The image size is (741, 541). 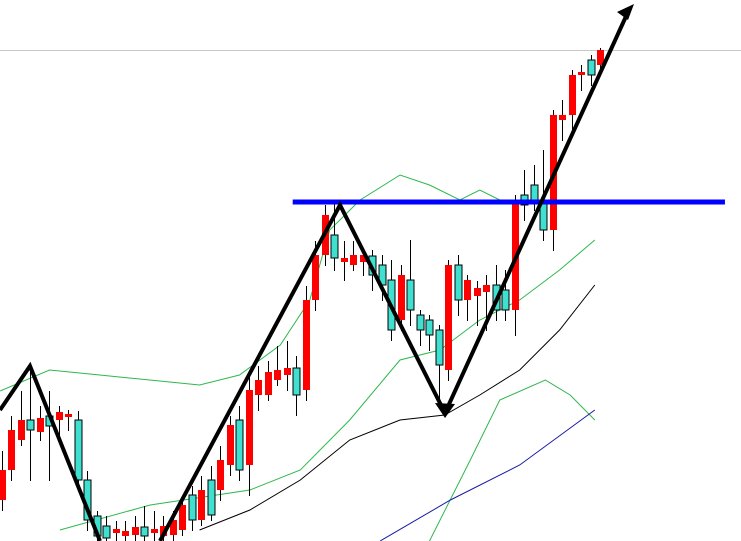 I want to click on trend-line, so click(x=51, y=451).